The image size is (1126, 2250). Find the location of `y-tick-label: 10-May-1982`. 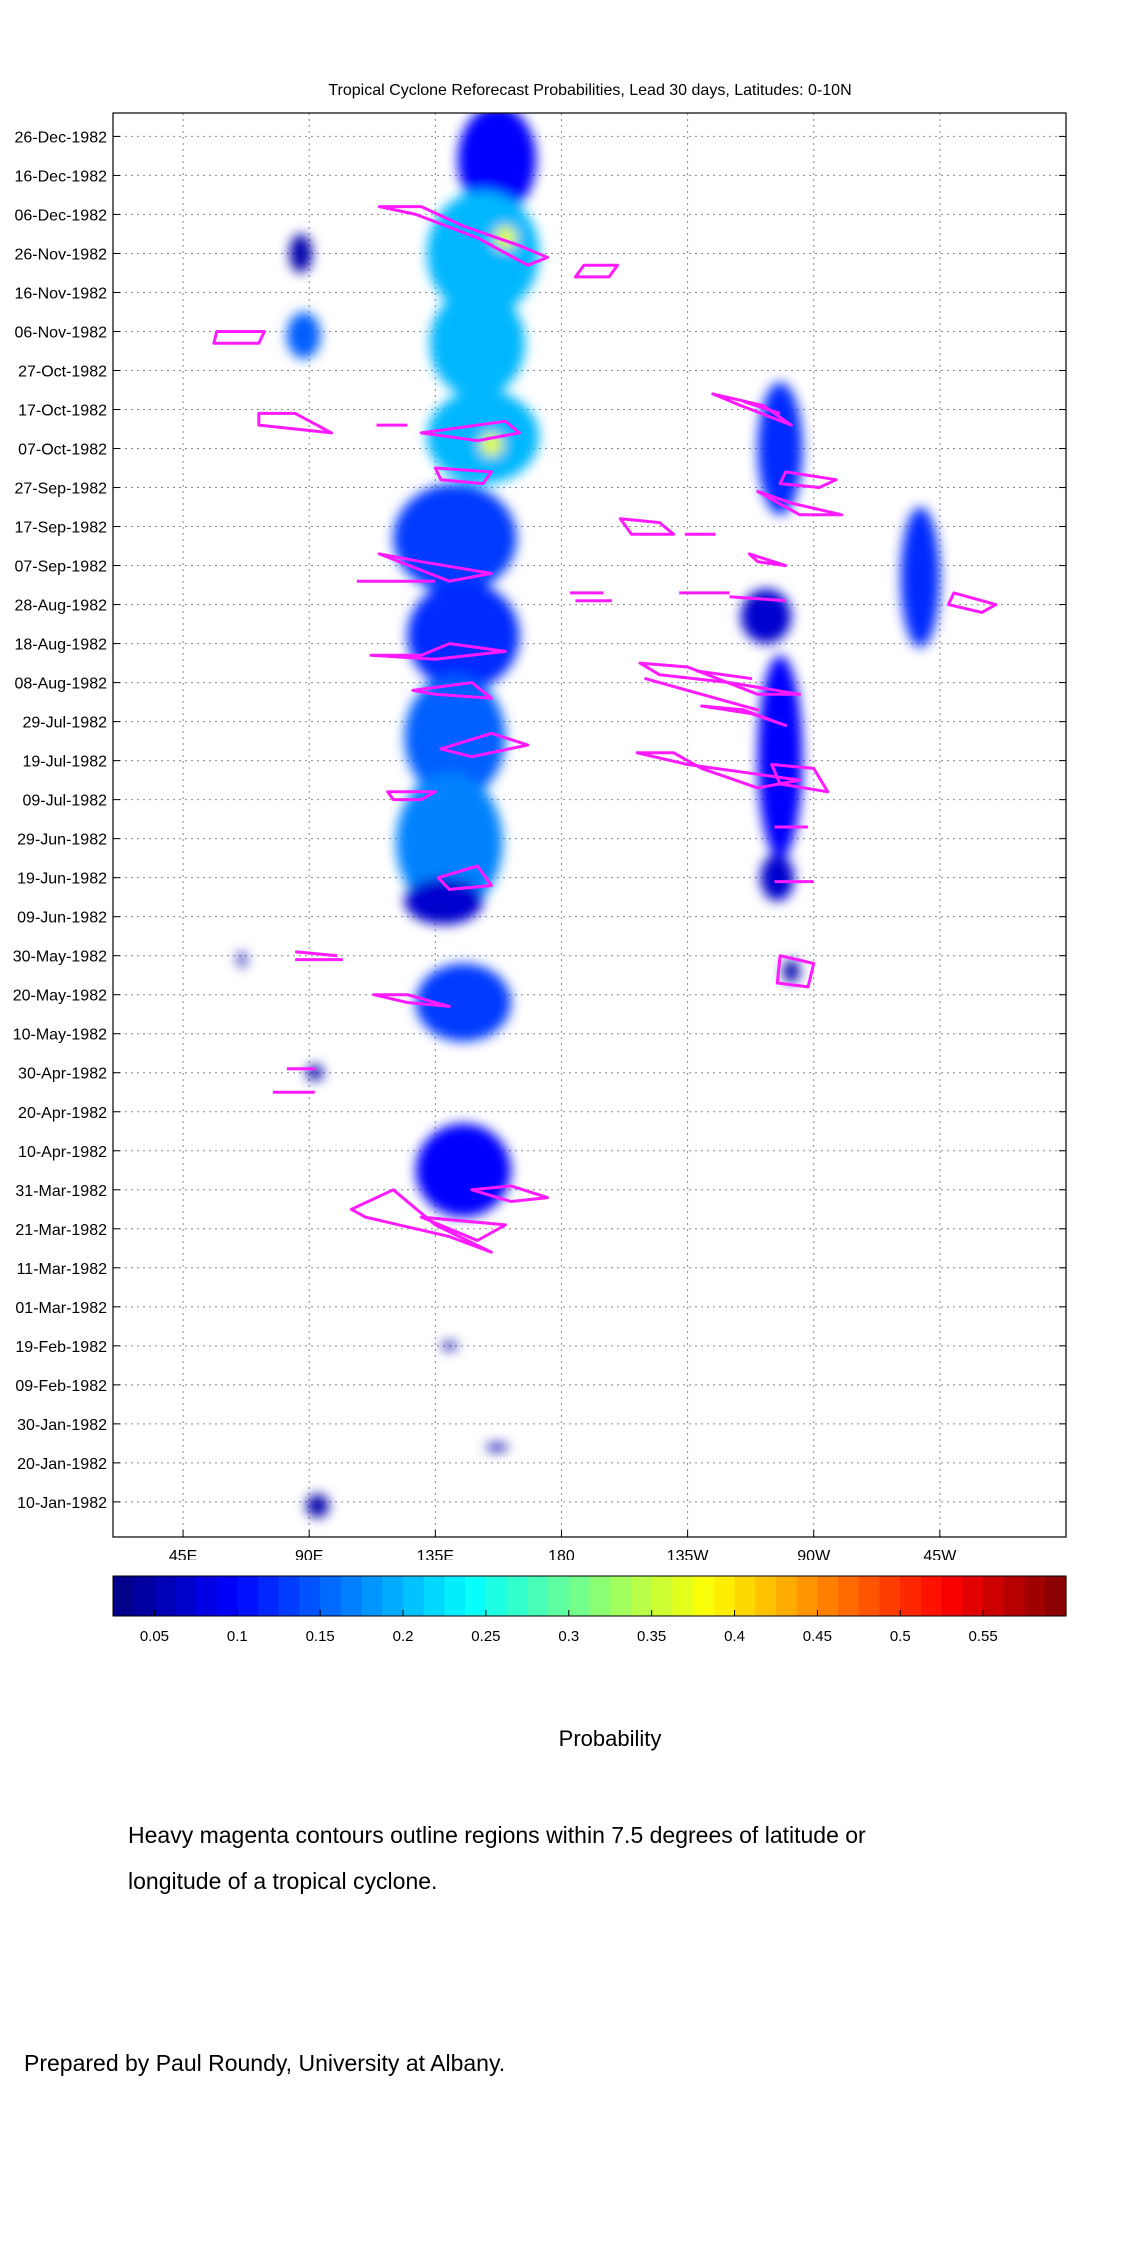

y-tick-label: 10-May-1982 is located at coordinates (60, 1035).